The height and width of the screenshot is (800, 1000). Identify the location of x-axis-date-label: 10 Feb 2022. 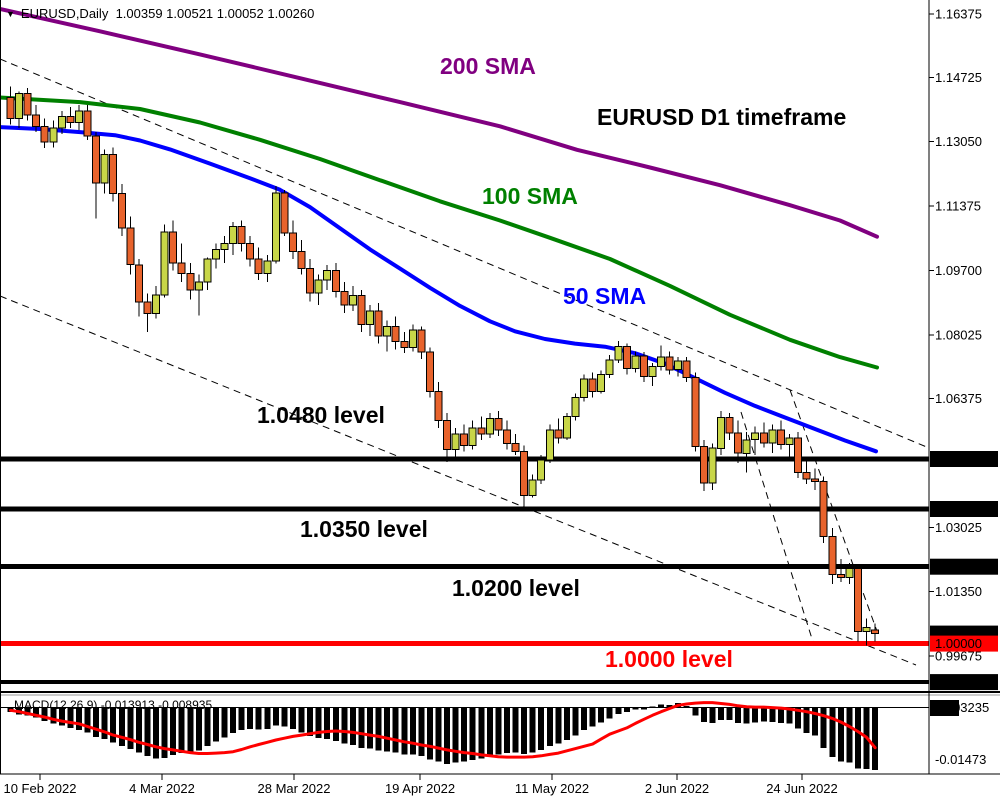
(39, 788).